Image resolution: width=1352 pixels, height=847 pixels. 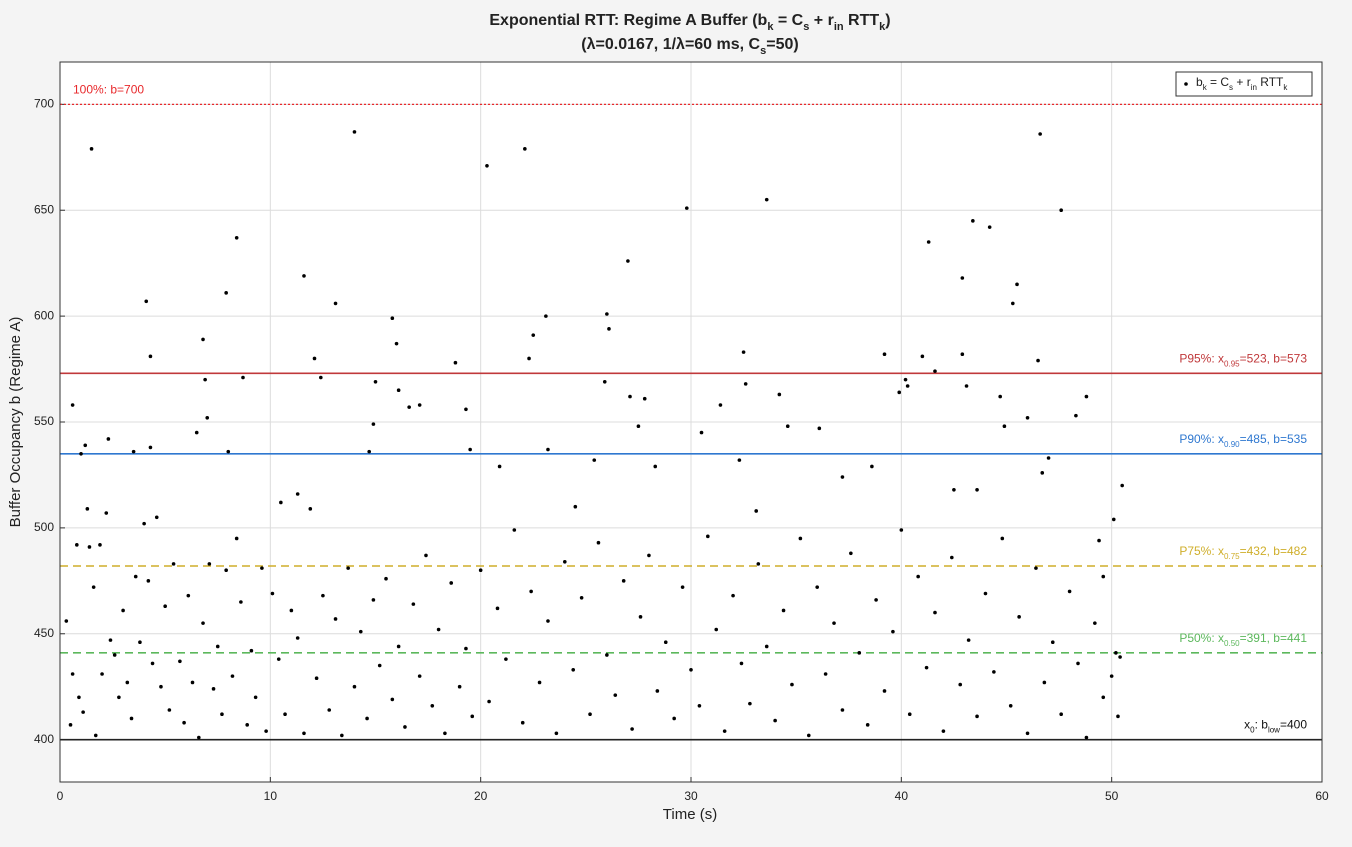 What do you see at coordinates (1243, 359) in the screenshot?
I see `reference-label: P95%: x0.95=523, b=573` at bounding box center [1243, 359].